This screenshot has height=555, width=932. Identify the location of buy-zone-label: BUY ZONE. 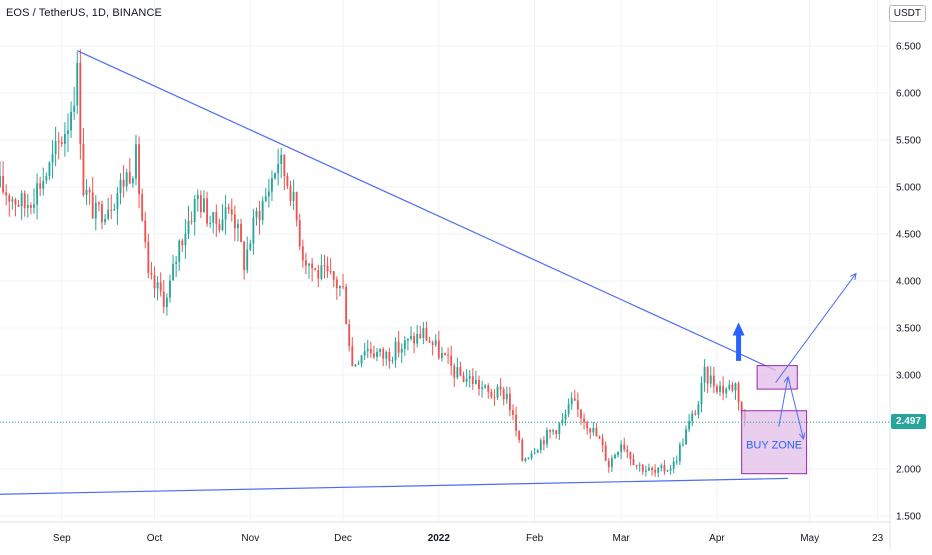
(774, 445).